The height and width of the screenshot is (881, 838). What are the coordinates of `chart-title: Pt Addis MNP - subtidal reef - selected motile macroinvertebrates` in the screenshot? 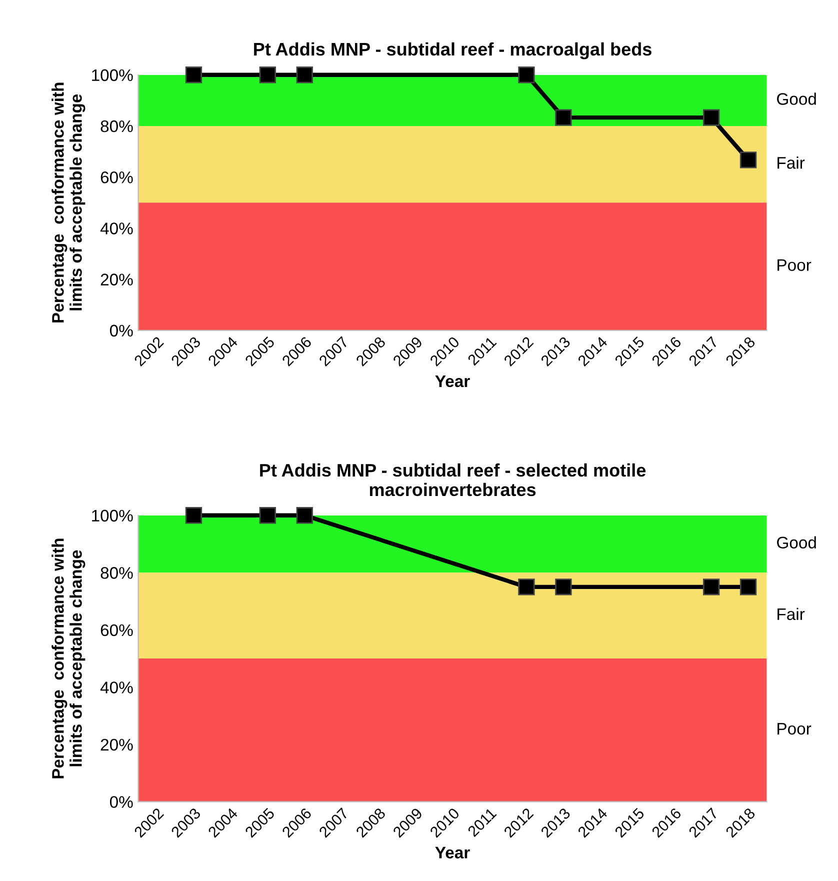 It's located at (453, 479).